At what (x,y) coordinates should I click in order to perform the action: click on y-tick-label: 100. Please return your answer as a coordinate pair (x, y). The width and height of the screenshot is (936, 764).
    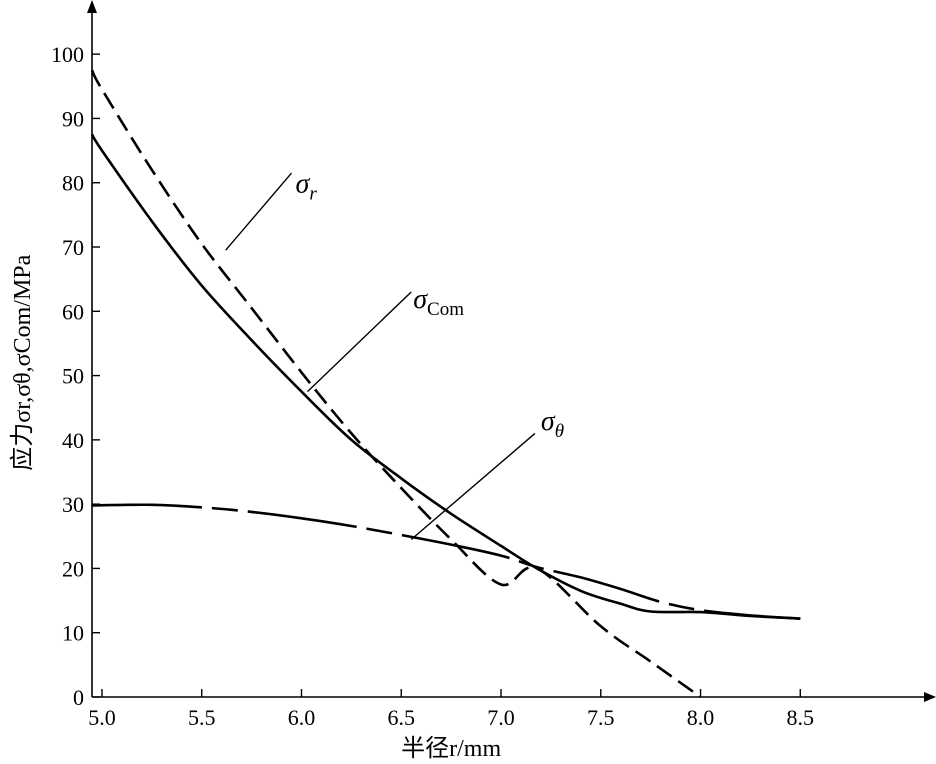
    Looking at the image, I should click on (67, 54).